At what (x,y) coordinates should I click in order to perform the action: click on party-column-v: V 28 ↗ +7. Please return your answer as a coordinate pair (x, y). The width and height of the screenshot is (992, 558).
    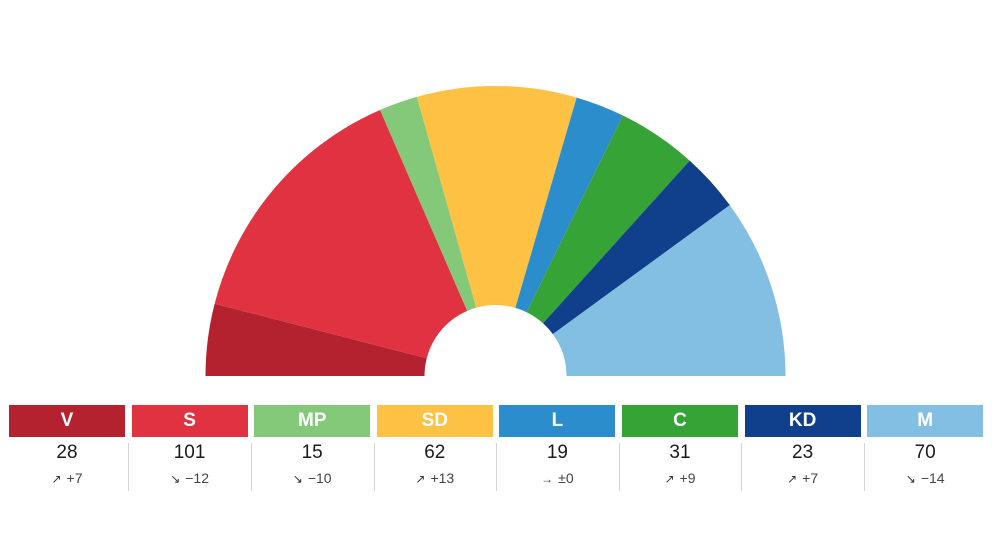
    Looking at the image, I should click on (67, 449).